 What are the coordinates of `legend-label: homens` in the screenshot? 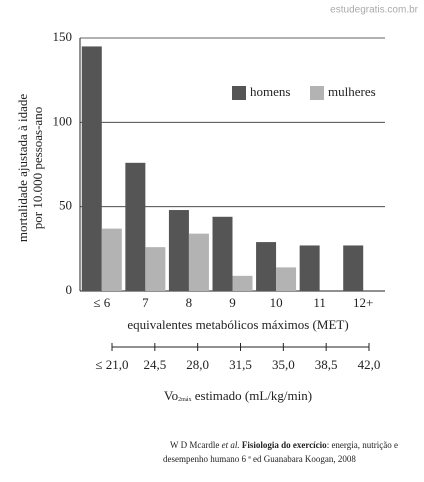 It's located at (270, 91).